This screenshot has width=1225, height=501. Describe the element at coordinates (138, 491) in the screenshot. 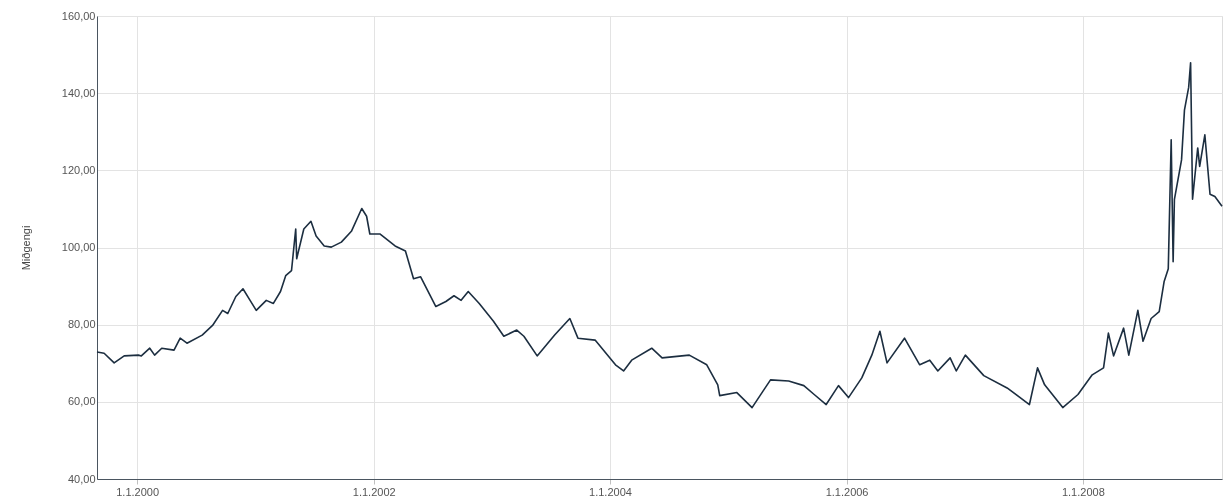

I see `x-tick-label: 1.1.2000` at that location.